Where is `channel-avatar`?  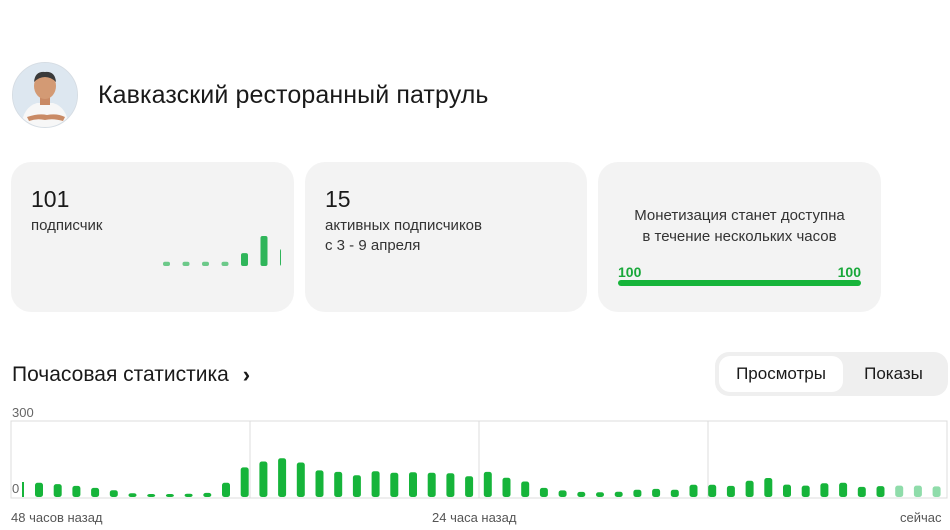 channel-avatar is located at coordinates (45, 95).